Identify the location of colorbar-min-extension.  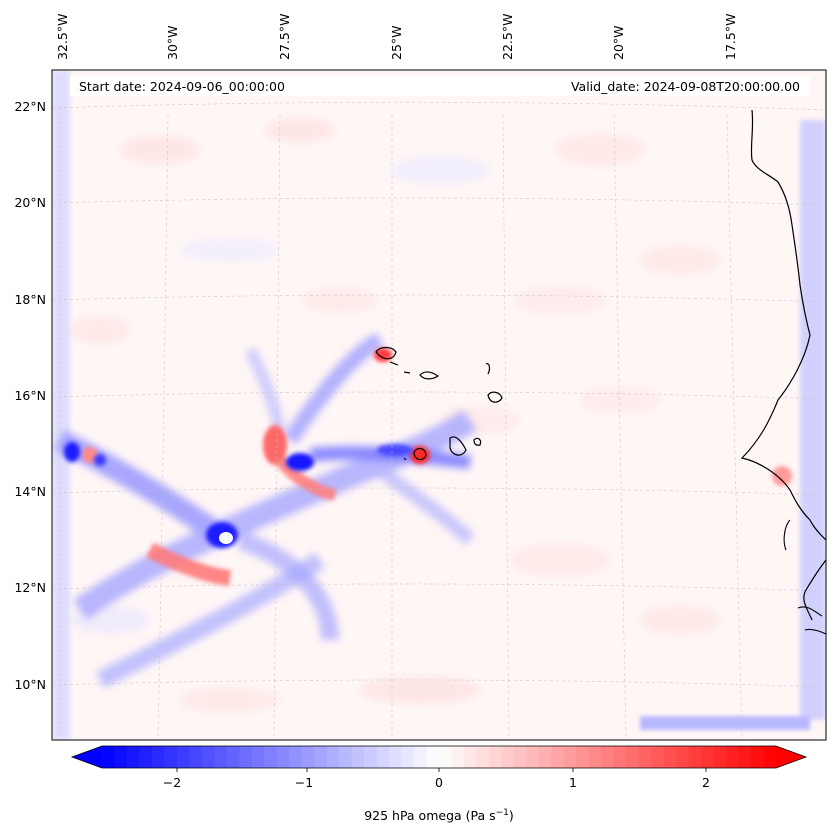
(87, 757).